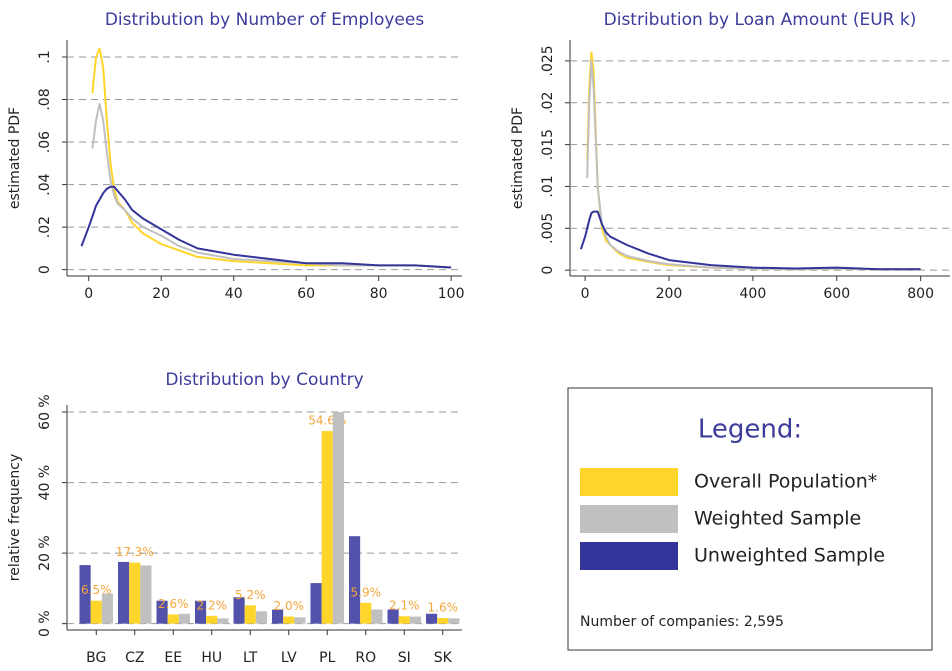 Image resolution: width=952 pixels, height=671 pixels. What do you see at coordinates (211, 658) in the screenshot?
I see `x-tick-label: HU` at bounding box center [211, 658].